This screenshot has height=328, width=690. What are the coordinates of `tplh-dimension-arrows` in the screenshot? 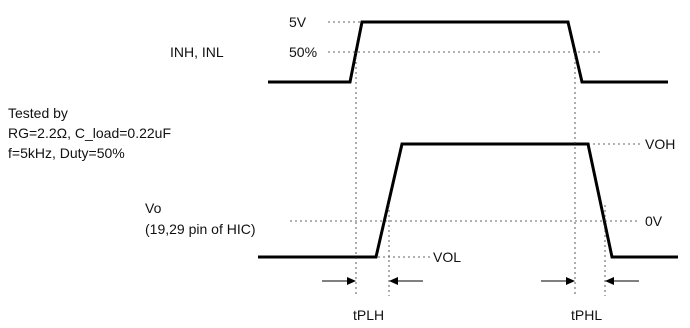 It's located at (372, 281).